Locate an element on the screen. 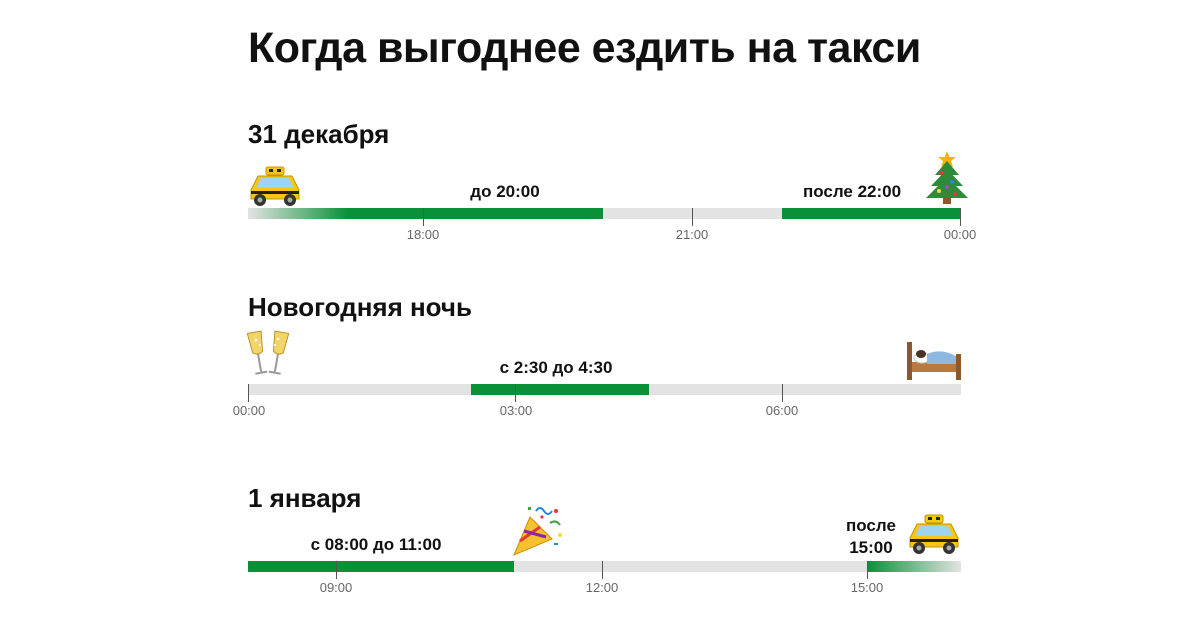 The height and width of the screenshot is (630, 1200). segment-label: до 20:00 is located at coordinates (505, 191).